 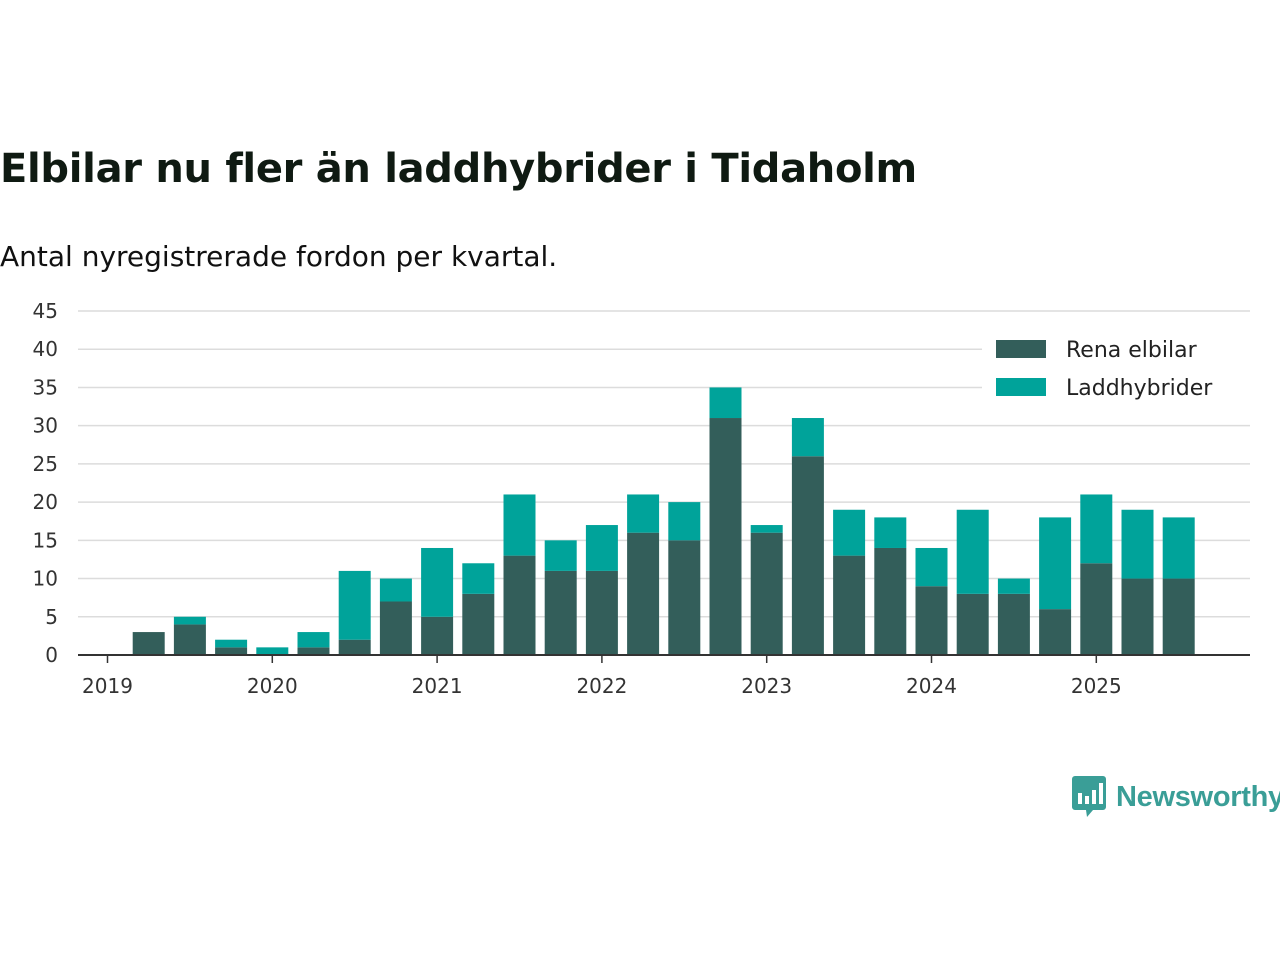 I want to click on y-tick-label: 30, so click(x=45, y=426).